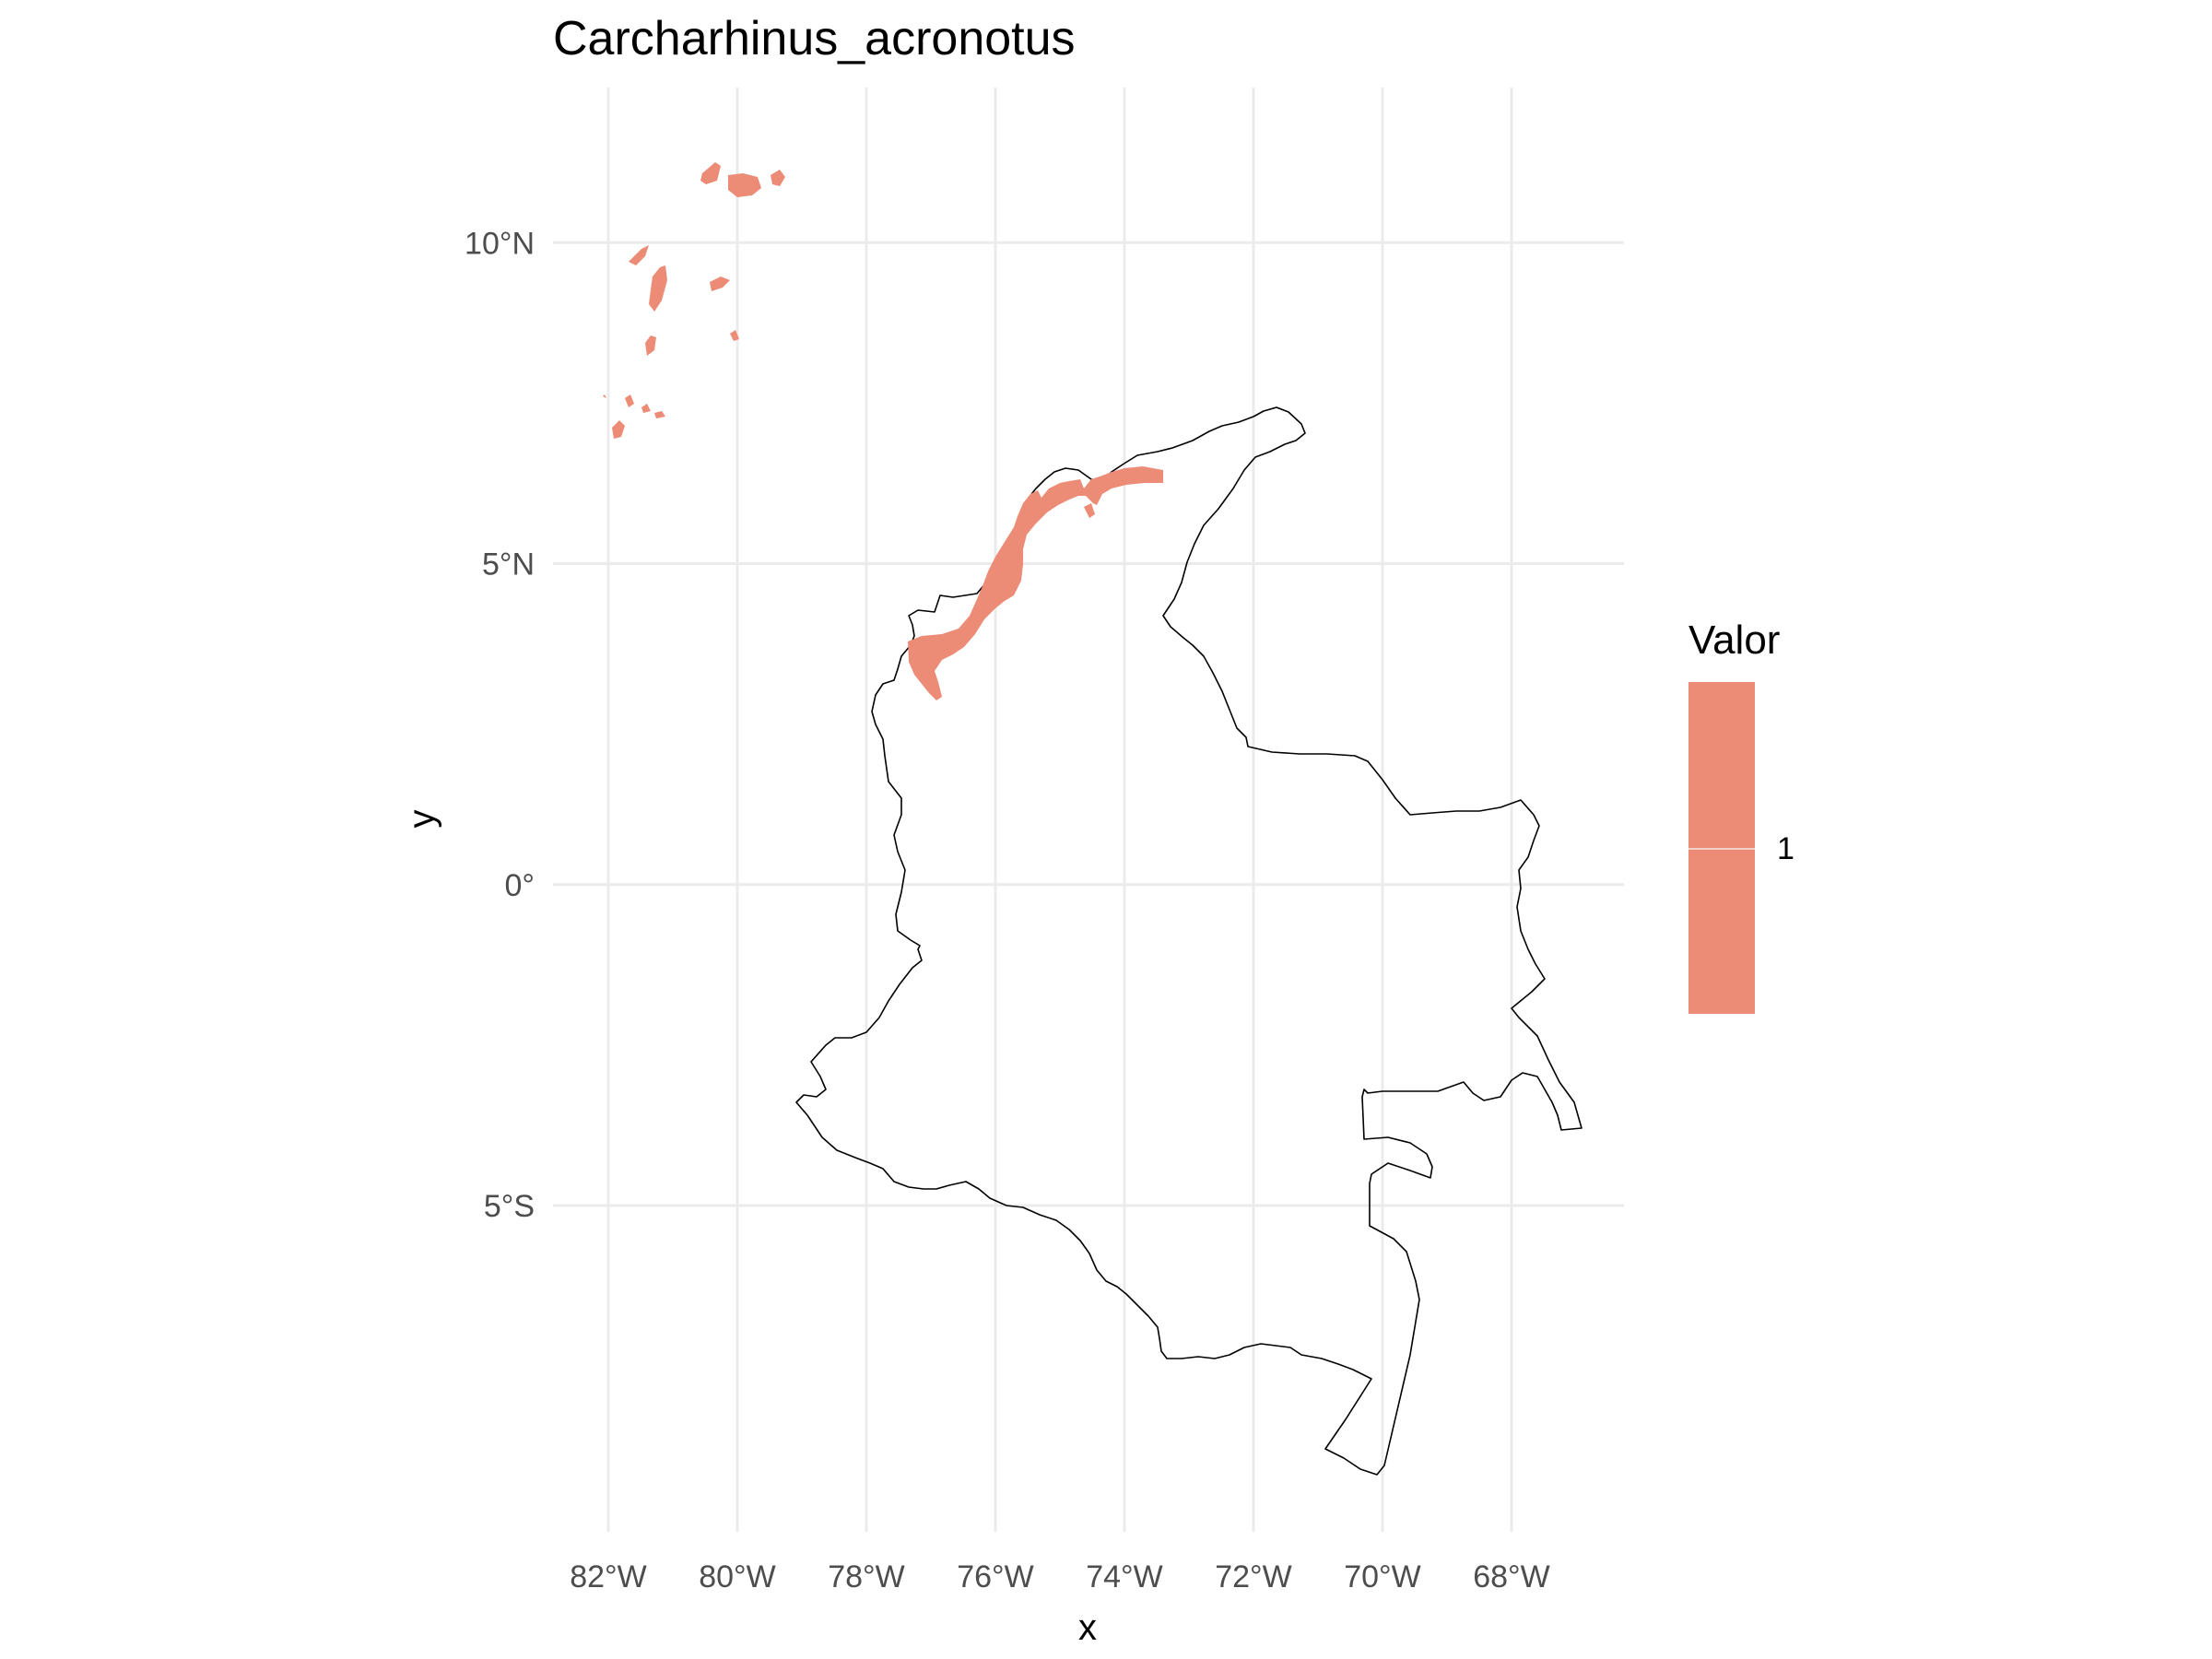 This screenshot has height=1659, width=2212. I want to click on legend-tick, so click(1721, 849).